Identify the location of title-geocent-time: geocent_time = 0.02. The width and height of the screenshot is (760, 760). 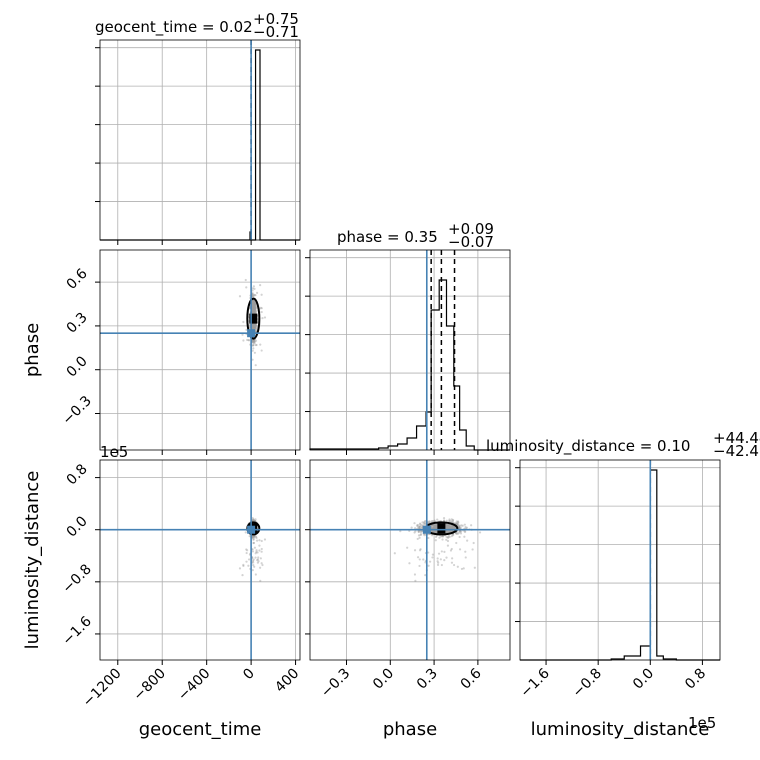
(174, 27).